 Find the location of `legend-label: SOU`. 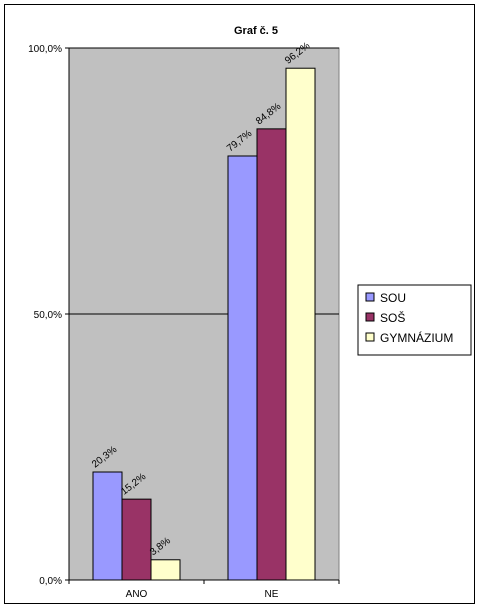

legend-label: SOU is located at coordinates (393, 298).